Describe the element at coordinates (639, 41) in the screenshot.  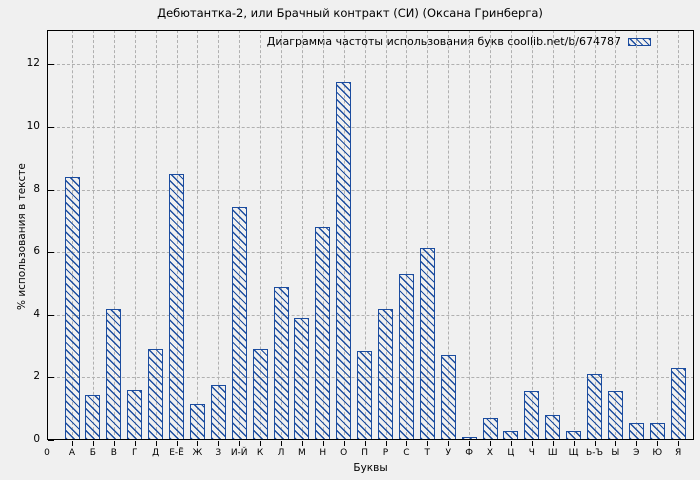
I see `legend-hatch-swatch-icon` at that location.